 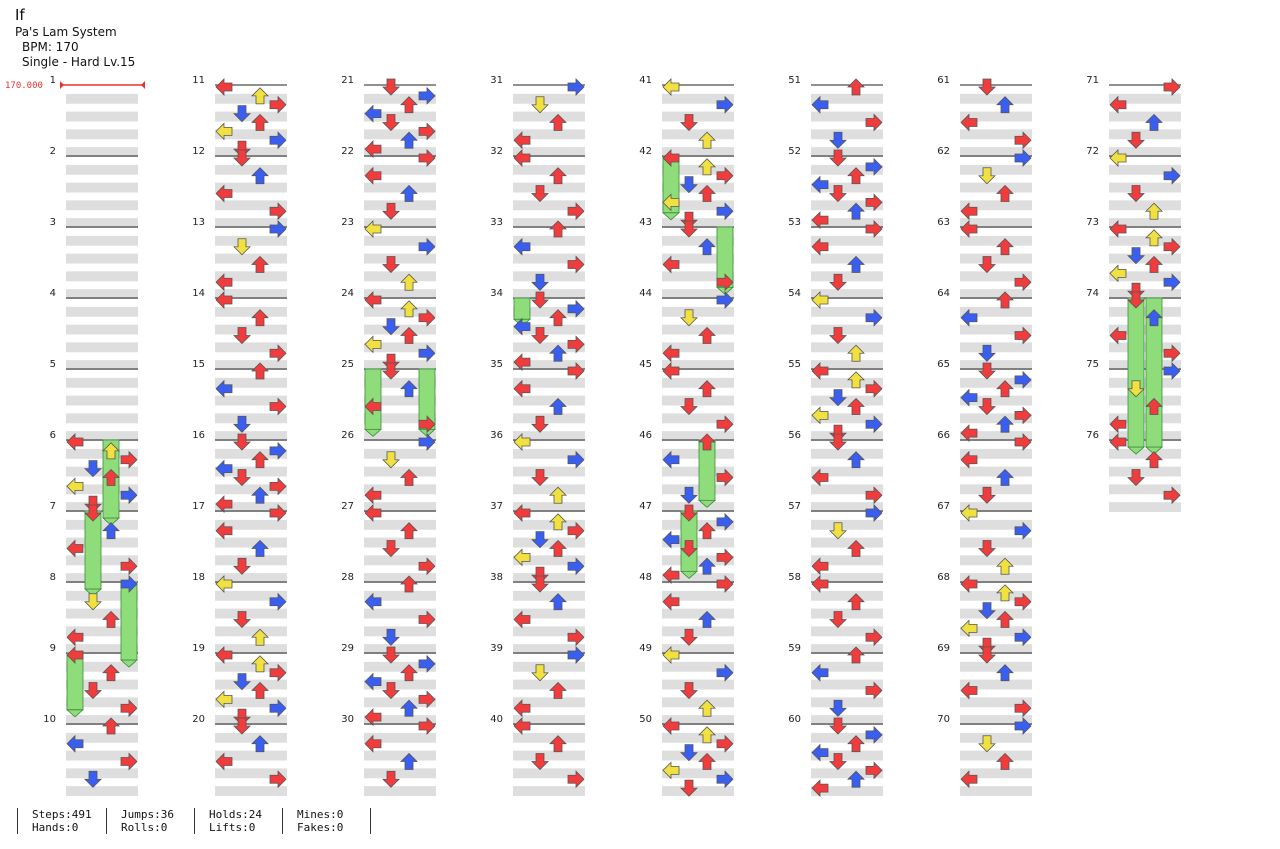 I want to click on measure-number: 65, so click(x=943, y=364).